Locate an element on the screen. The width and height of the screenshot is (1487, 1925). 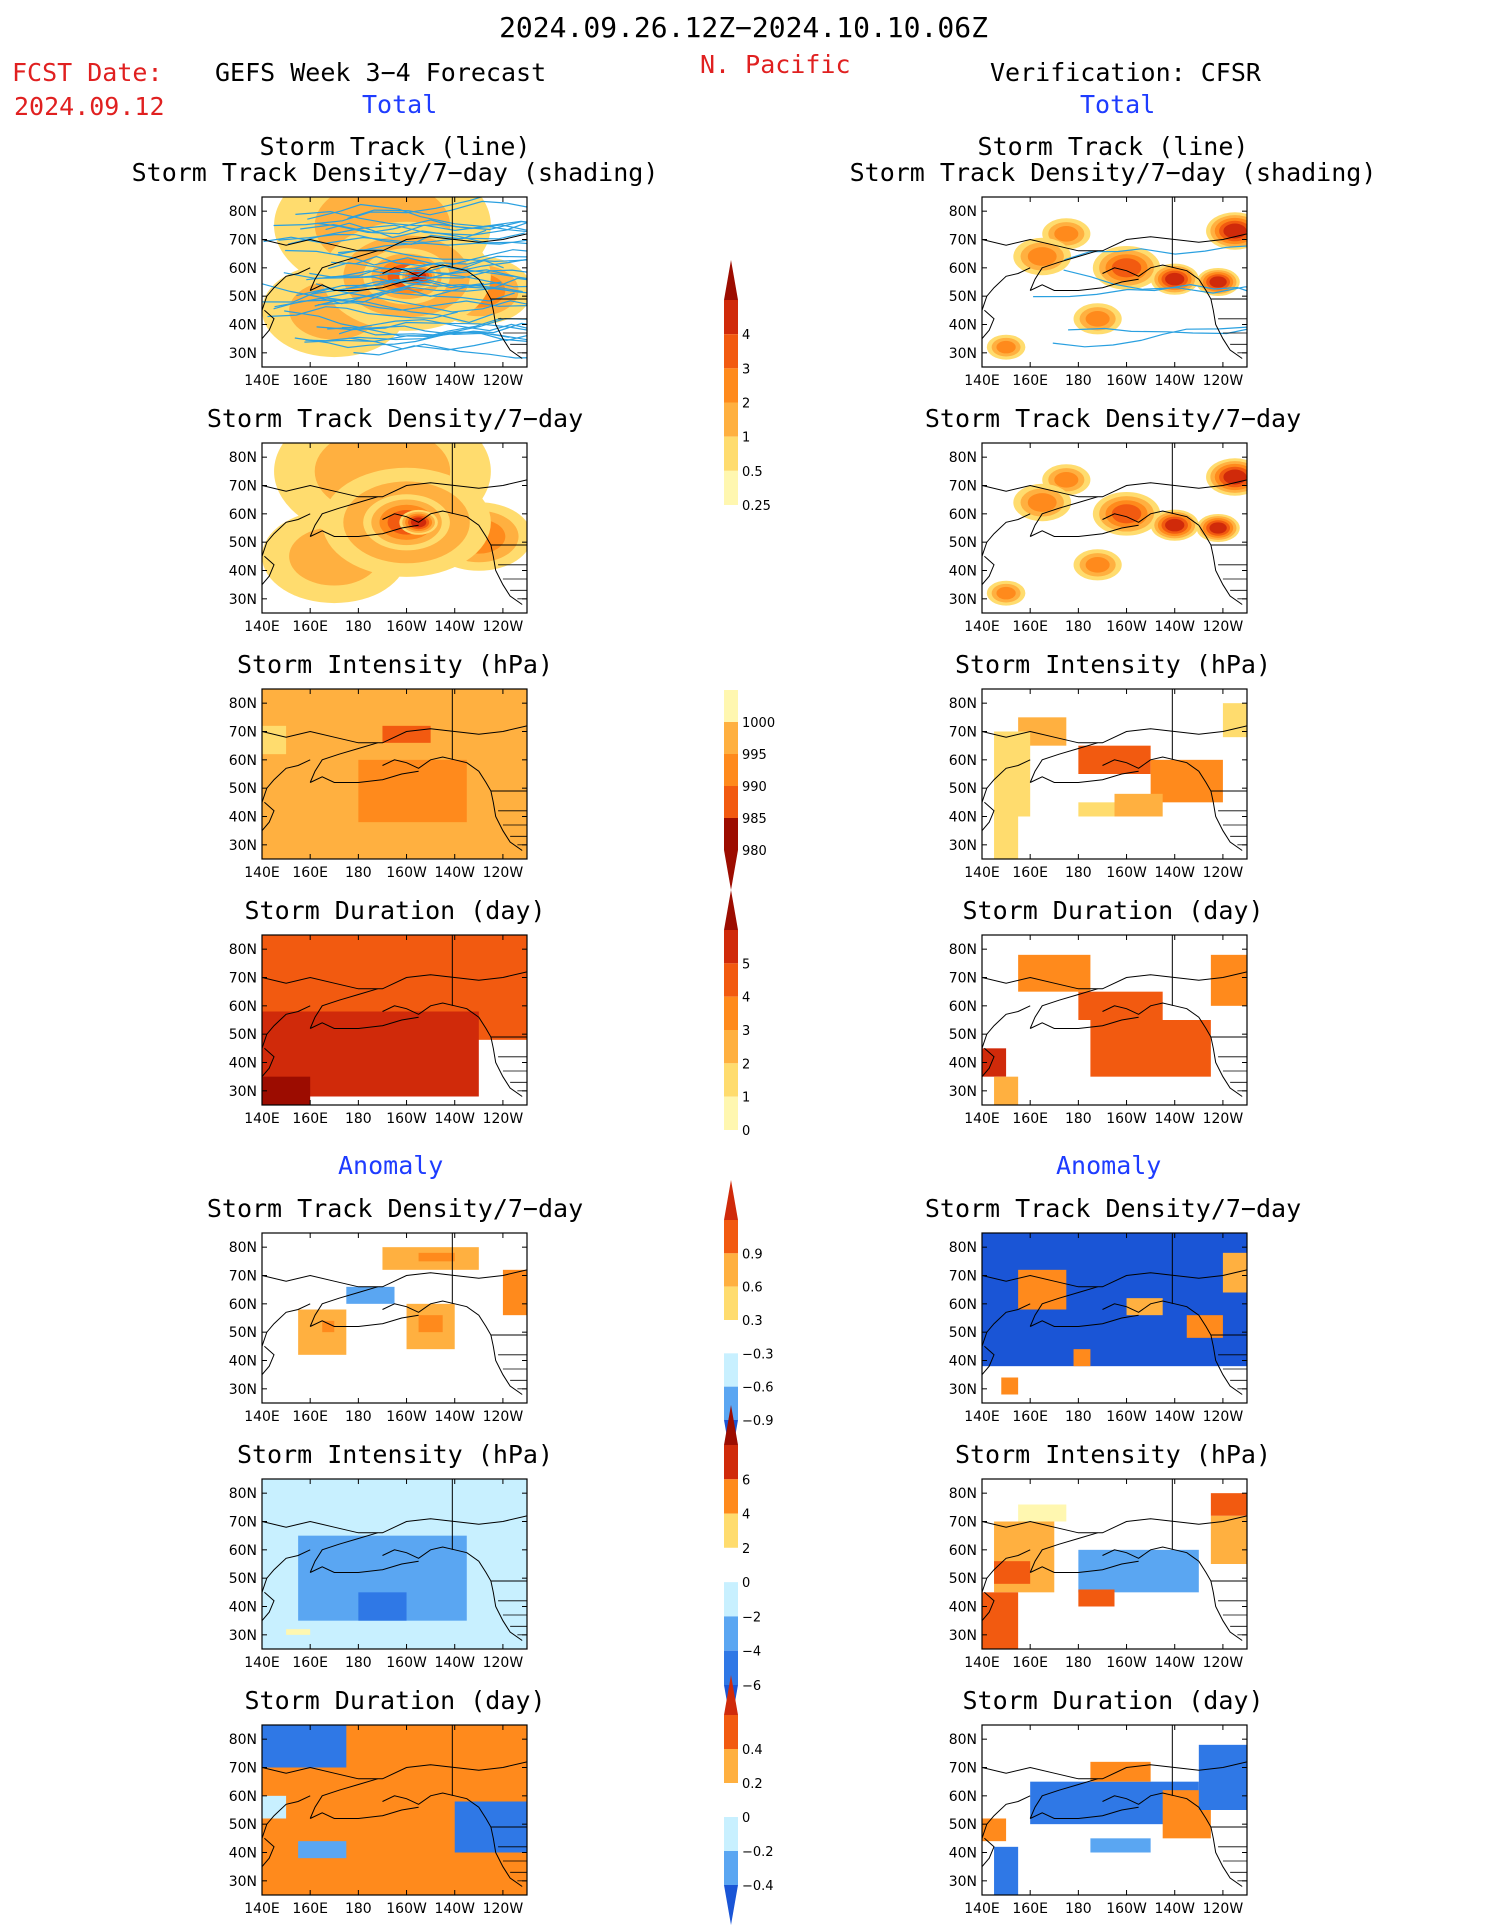
colorbar-label: 0.2 is located at coordinates (752, 1784).